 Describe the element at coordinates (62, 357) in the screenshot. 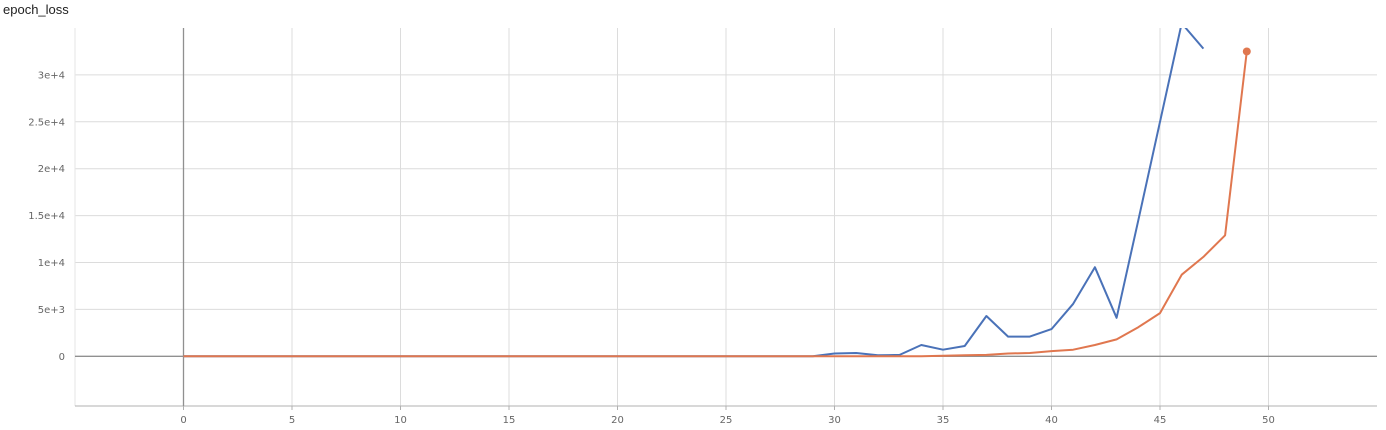

I see `y-tick-label: 0` at that location.